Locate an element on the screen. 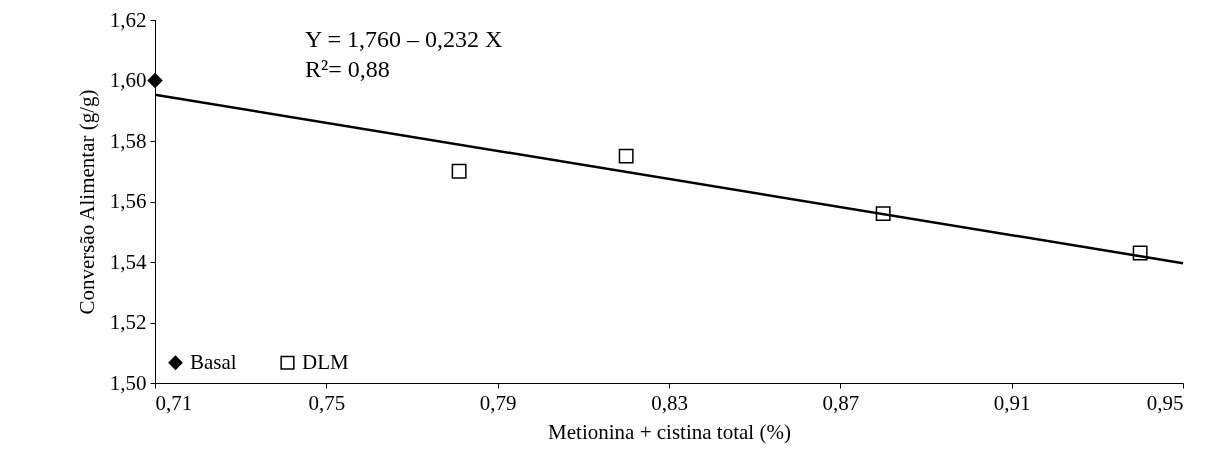 This screenshot has width=1228, height=474. legend-label: DLM is located at coordinates (325, 361).